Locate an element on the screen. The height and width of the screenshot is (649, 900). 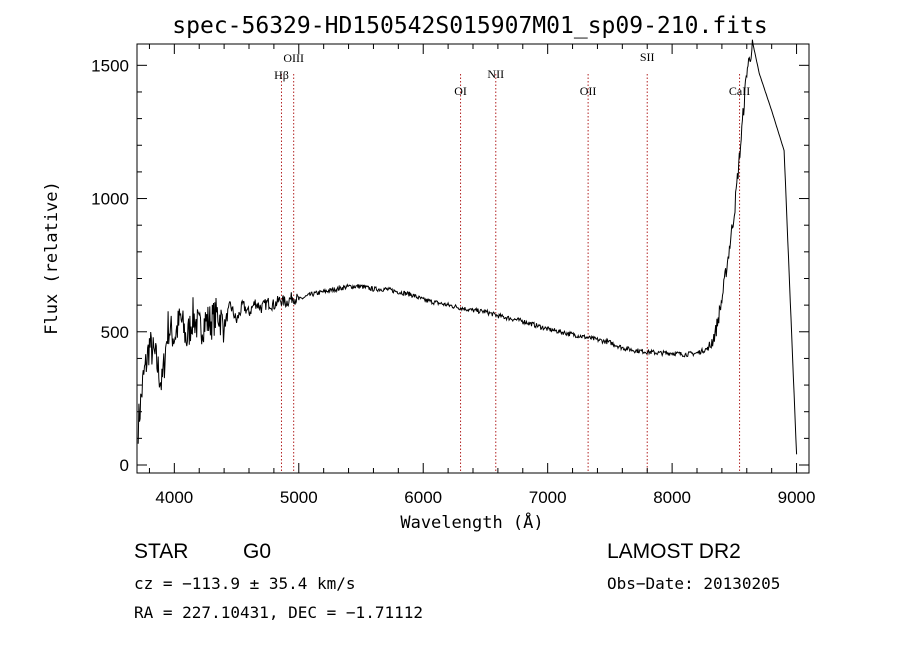
y-tick-label: 500 is located at coordinates (115, 332).